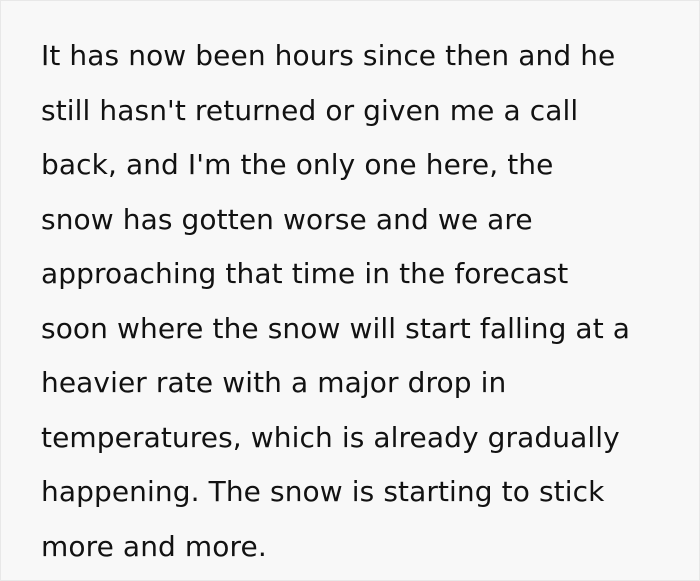 This screenshot has height=581, width=700. I want to click on post-text-line: approaching that time in the forecast, so click(305, 273).